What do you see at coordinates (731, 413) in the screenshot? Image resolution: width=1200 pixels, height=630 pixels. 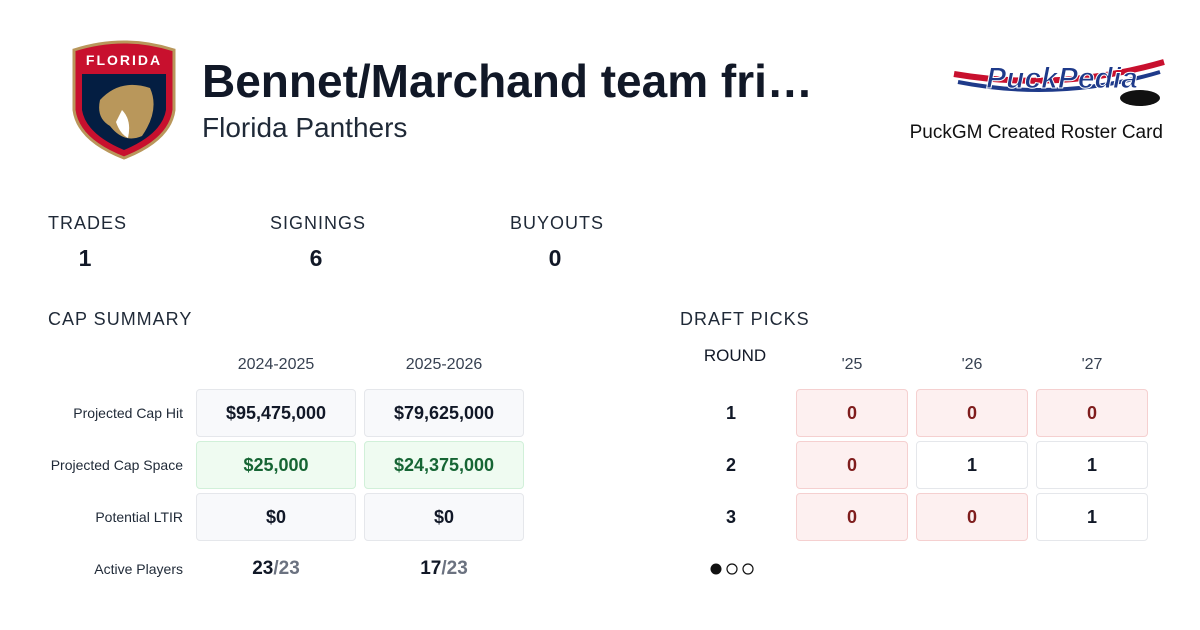 I see `round-number: 1` at bounding box center [731, 413].